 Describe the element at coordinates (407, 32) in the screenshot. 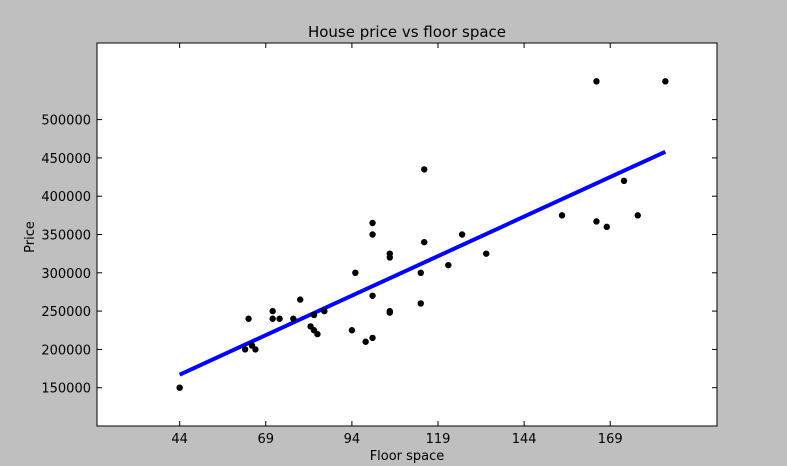

I see `chart-title: House price vs floor space` at that location.